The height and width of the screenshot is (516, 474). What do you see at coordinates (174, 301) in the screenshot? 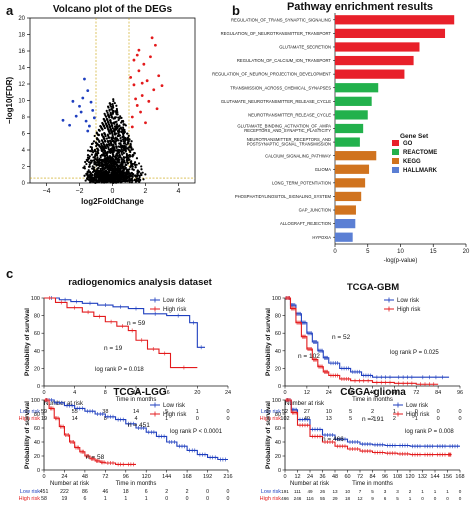
I see `km-legend-entry: Low risk` at bounding box center [174, 301].